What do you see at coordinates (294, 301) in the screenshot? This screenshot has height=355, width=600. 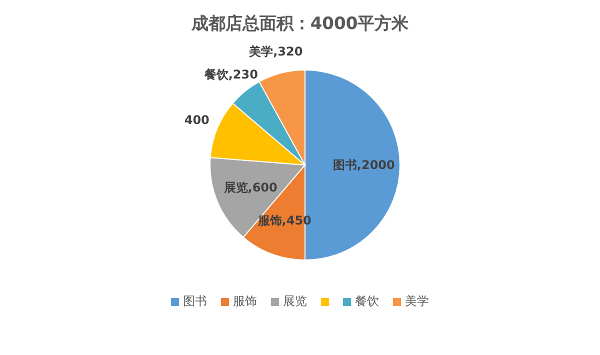 I see `legend-label: 展览` at bounding box center [294, 301].